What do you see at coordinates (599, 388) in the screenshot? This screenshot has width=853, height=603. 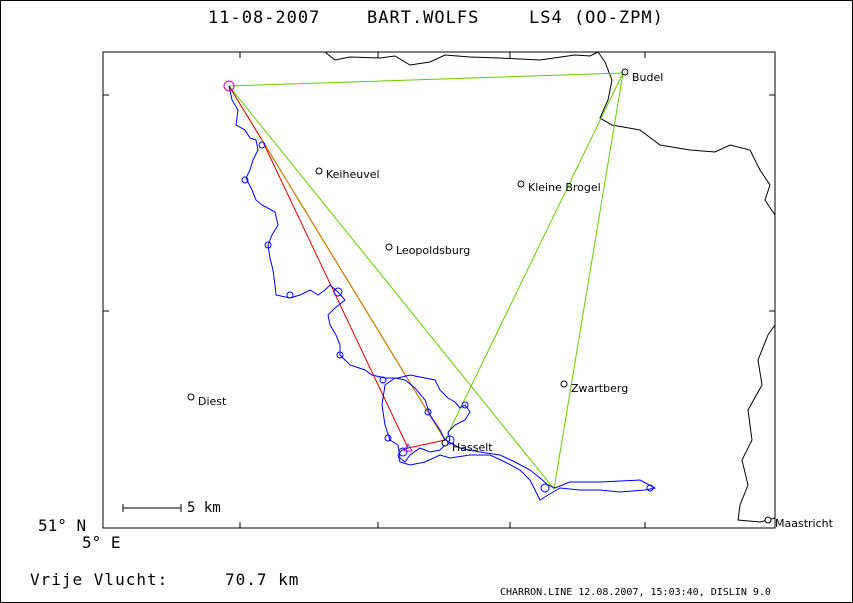 I see `town-label-zwartberg: Zwartberg` at bounding box center [599, 388].